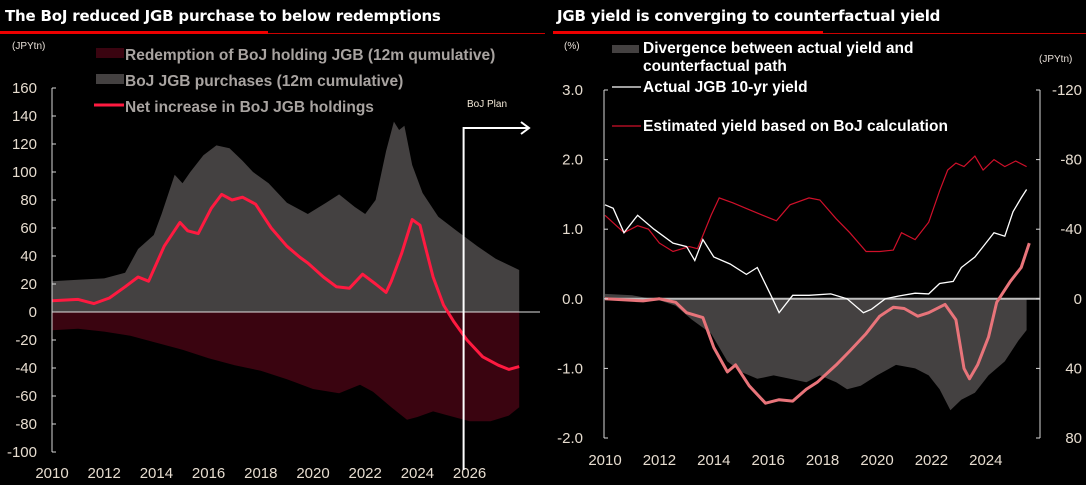 The image size is (1086, 485). Describe the element at coordinates (28, 200) in the screenshot. I see `y-tick-label: 80` at that location.